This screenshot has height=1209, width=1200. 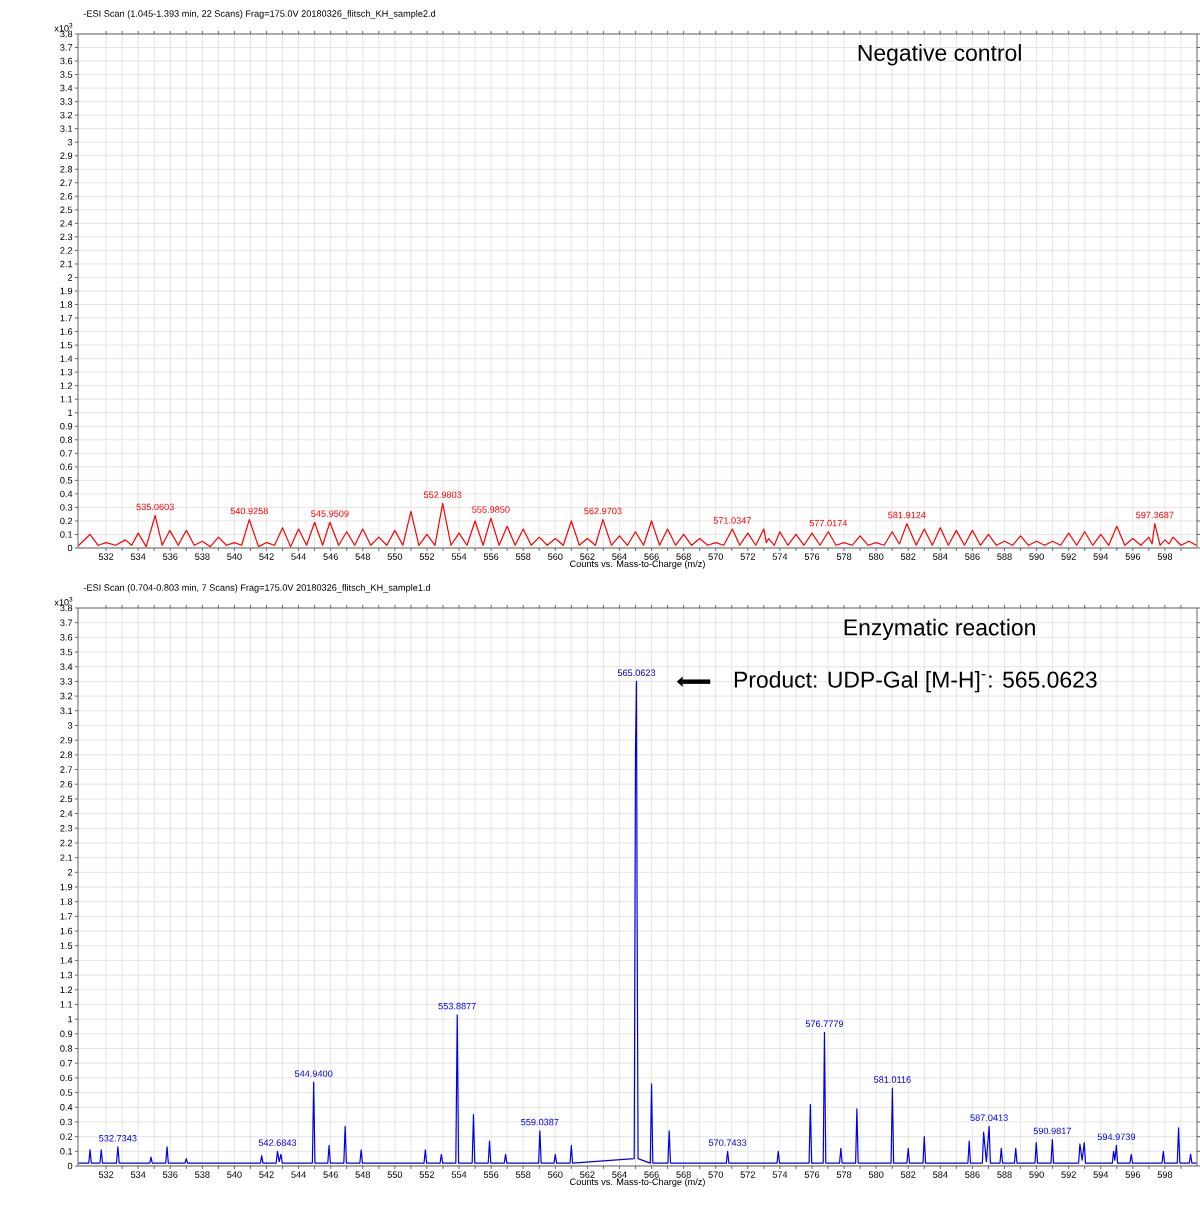 I want to click on x-tick-label: 554, so click(x=459, y=1174).